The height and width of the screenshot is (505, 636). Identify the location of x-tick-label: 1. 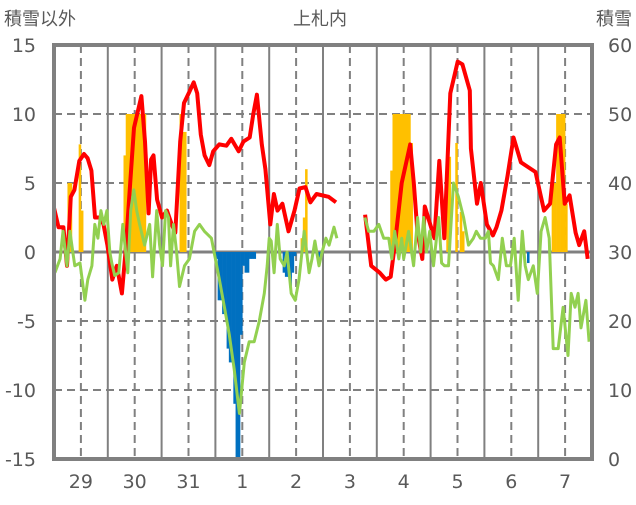
(242, 482).